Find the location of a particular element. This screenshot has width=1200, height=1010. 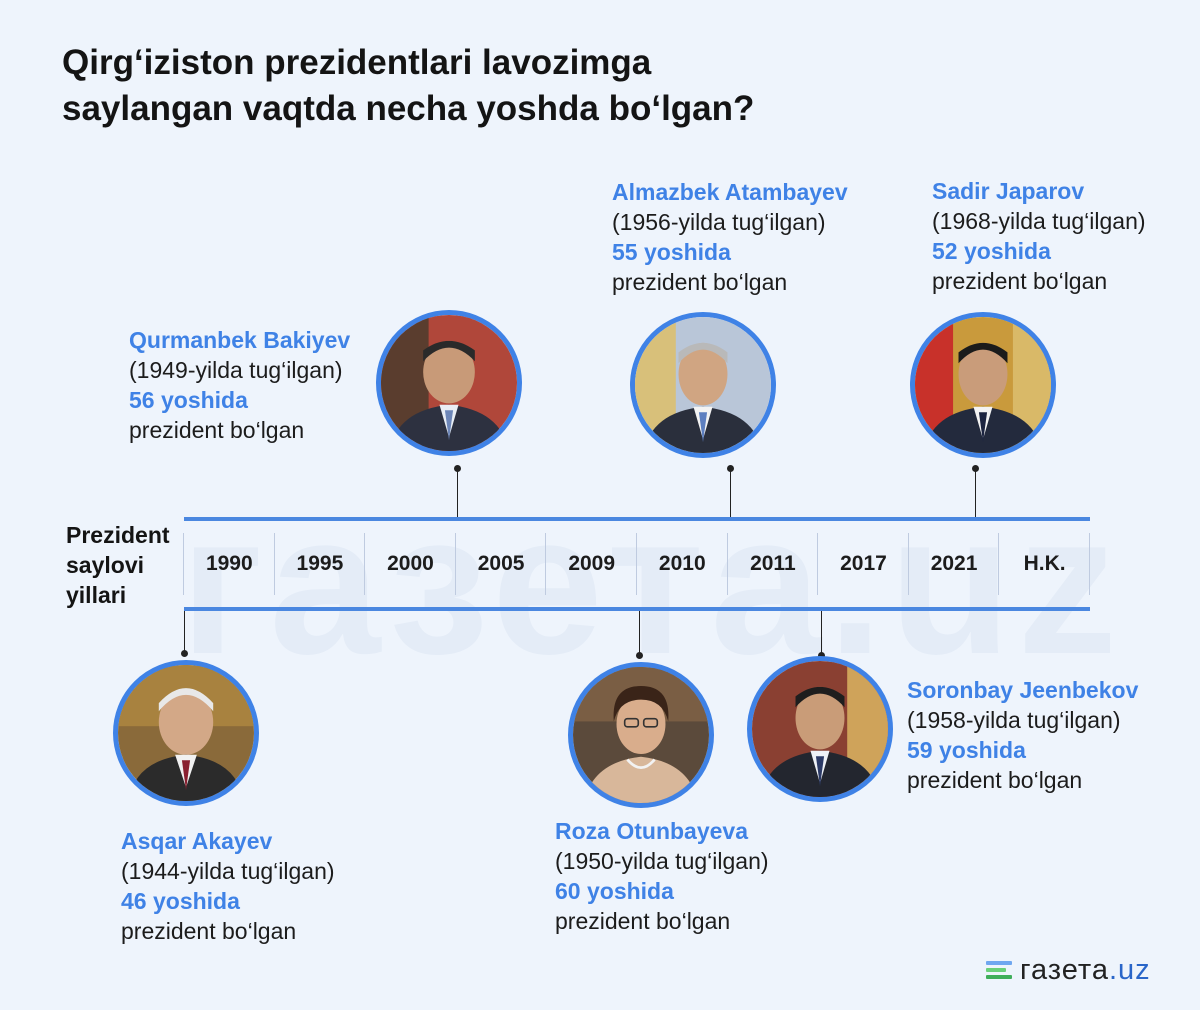

connector-dot-bakiyev is located at coordinates (457, 468).